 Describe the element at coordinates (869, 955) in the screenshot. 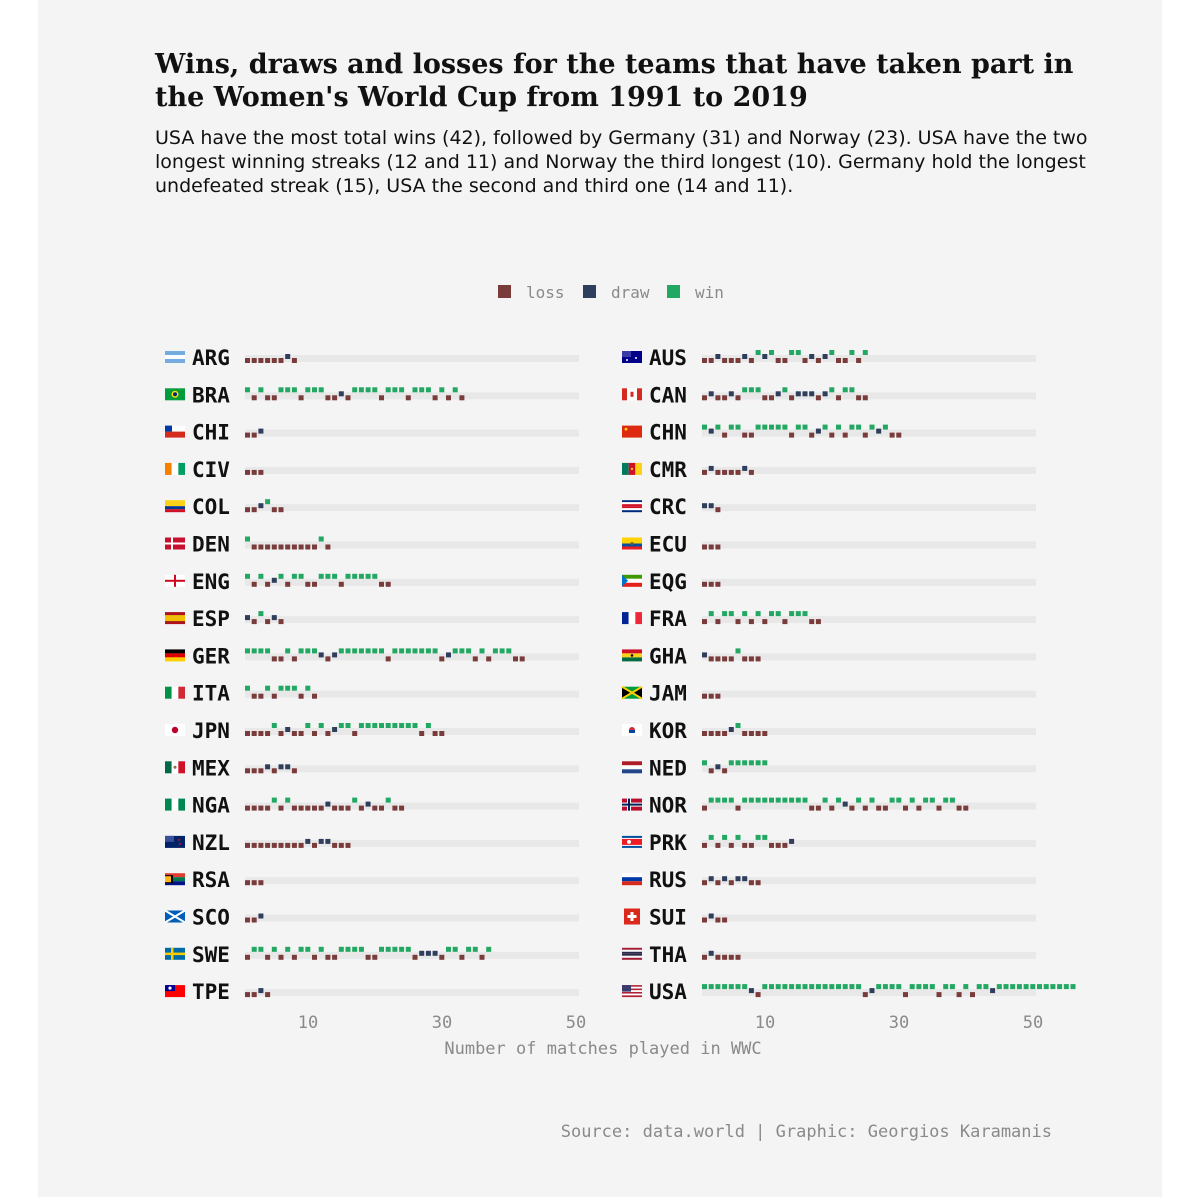

I see `track-tha` at that location.